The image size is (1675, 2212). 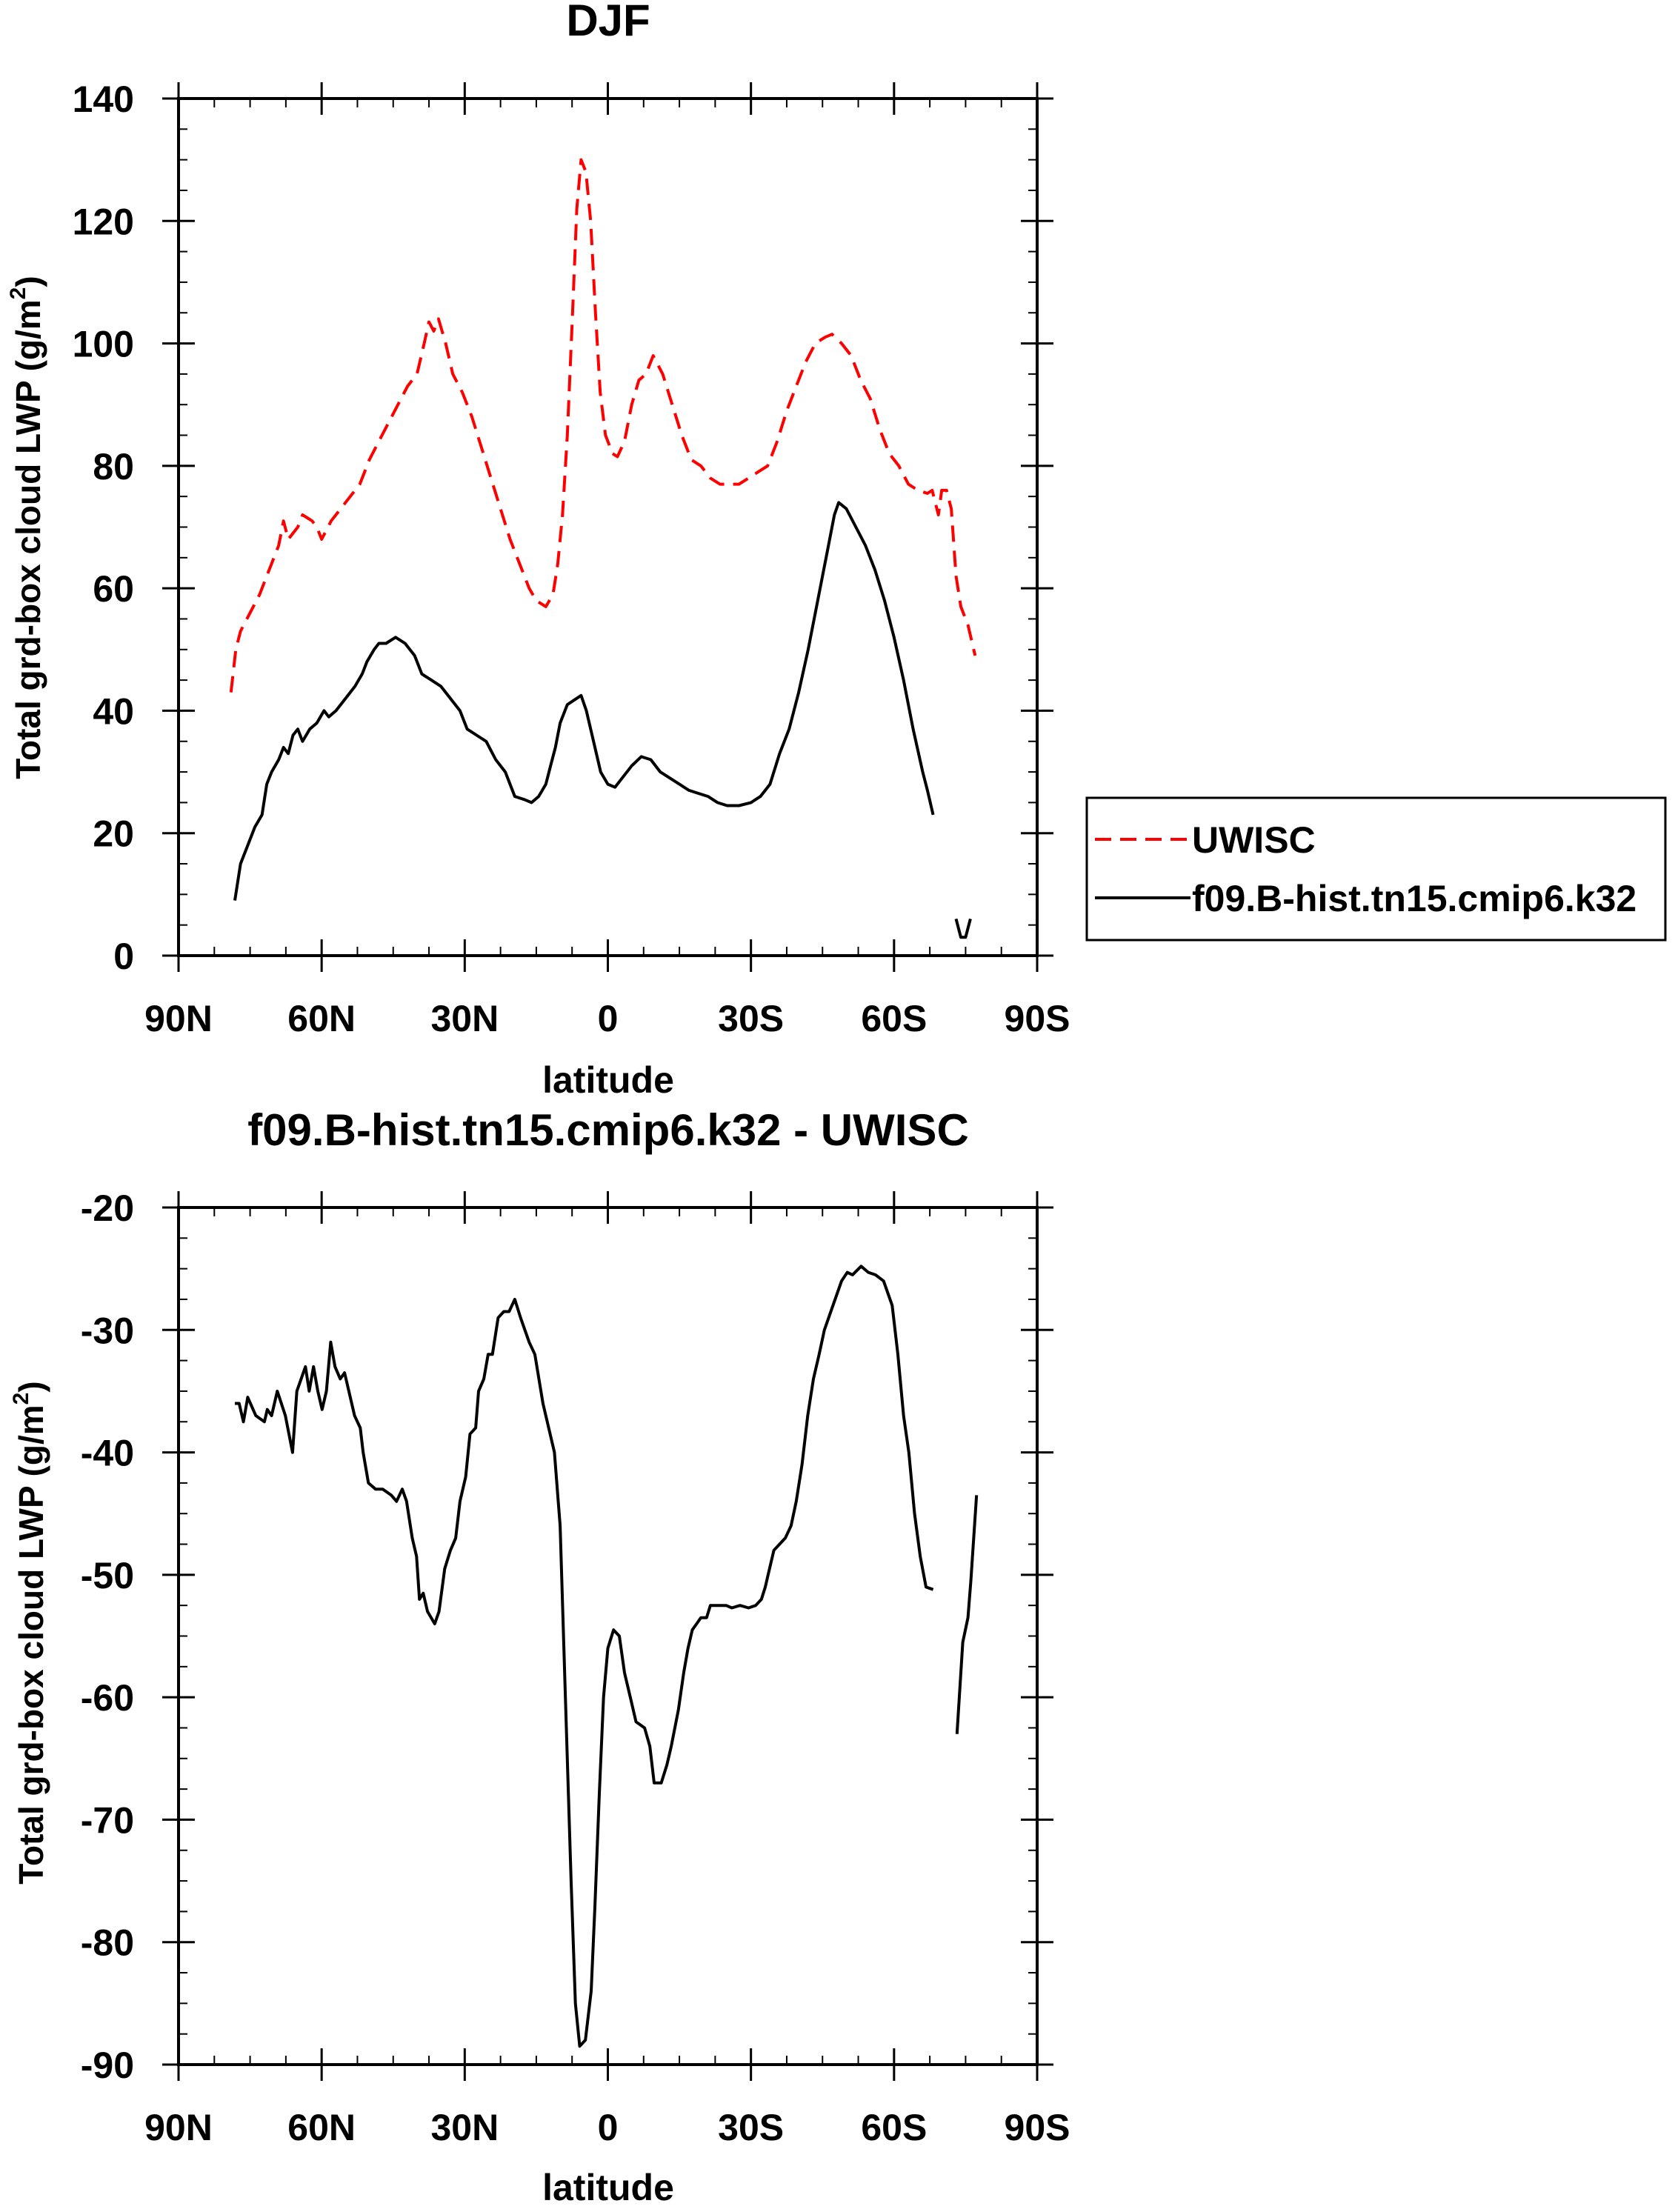 What do you see at coordinates (107, 1820) in the screenshot?
I see `y-tick-label: -70` at bounding box center [107, 1820].